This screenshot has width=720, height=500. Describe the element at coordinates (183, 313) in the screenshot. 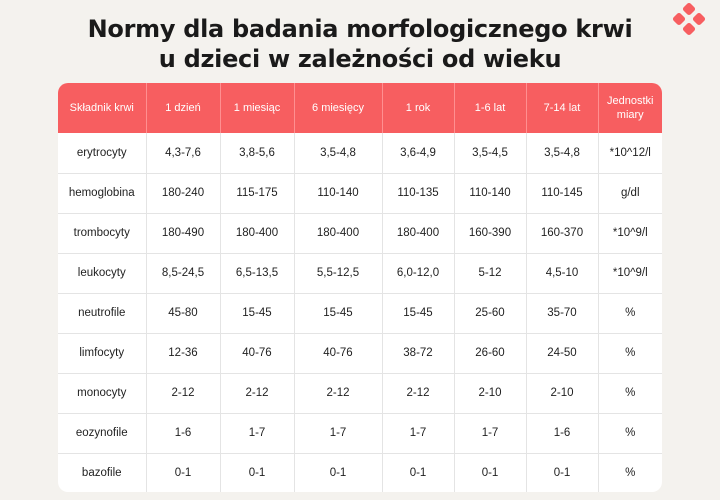

I see `table-cell: 45-80` at that location.